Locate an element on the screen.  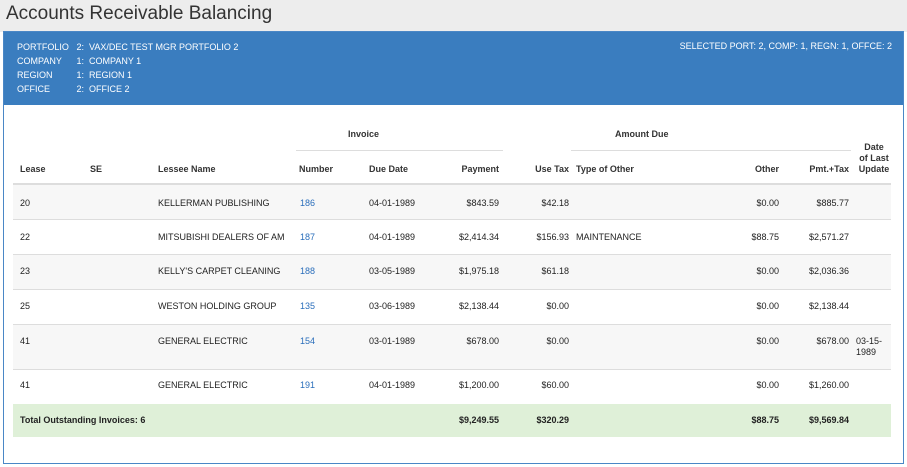
context-name: OFFICE 2 is located at coordinates (109, 89).